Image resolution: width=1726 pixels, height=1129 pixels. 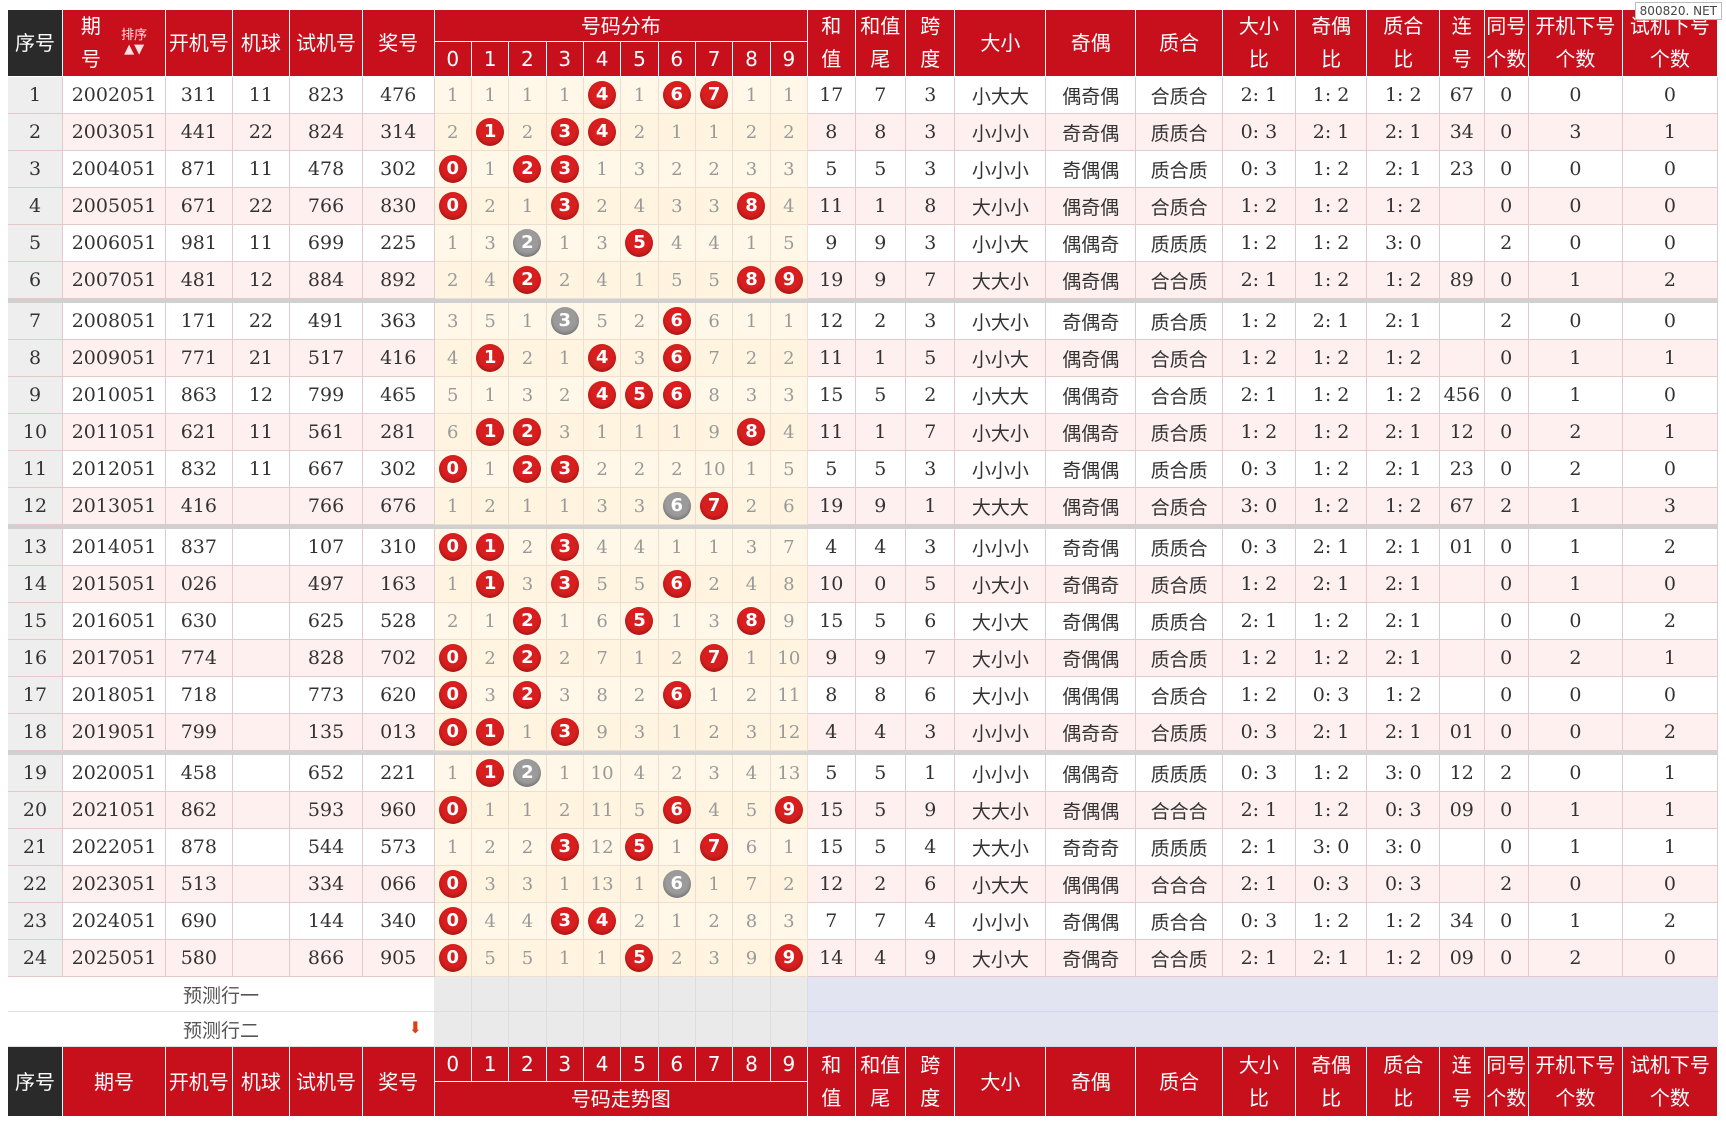 What do you see at coordinates (1091, 132) in the screenshot?
I see `row-oe: 奇奇偶` at bounding box center [1091, 132].